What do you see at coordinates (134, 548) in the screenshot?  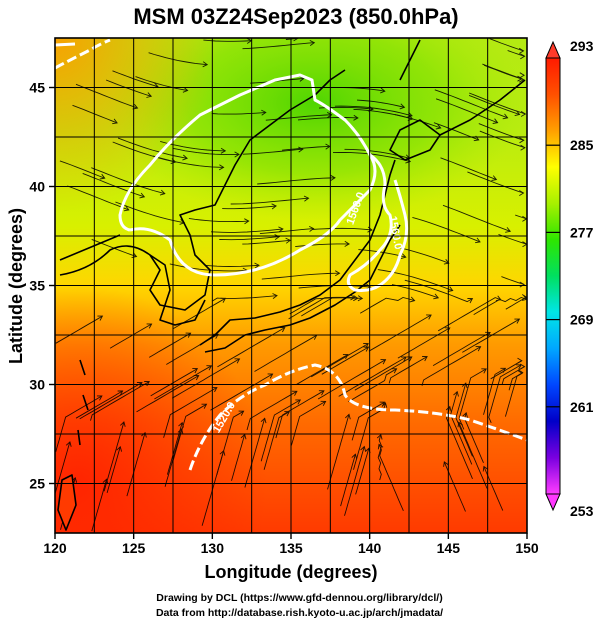 I see `x-tick-label: 125` at bounding box center [134, 548].